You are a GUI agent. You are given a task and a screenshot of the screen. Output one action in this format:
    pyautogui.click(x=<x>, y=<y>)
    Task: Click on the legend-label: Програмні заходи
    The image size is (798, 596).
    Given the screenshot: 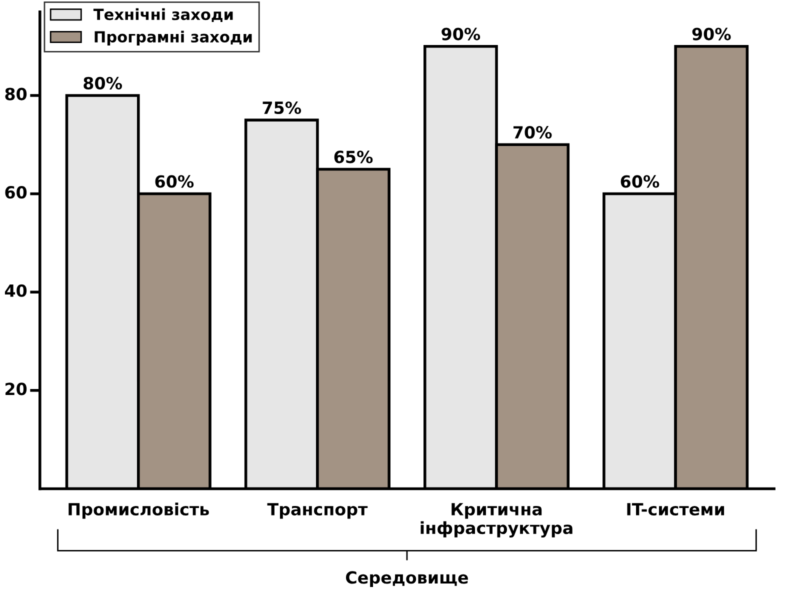 What is the action you would take?
    pyautogui.click(x=173, y=38)
    